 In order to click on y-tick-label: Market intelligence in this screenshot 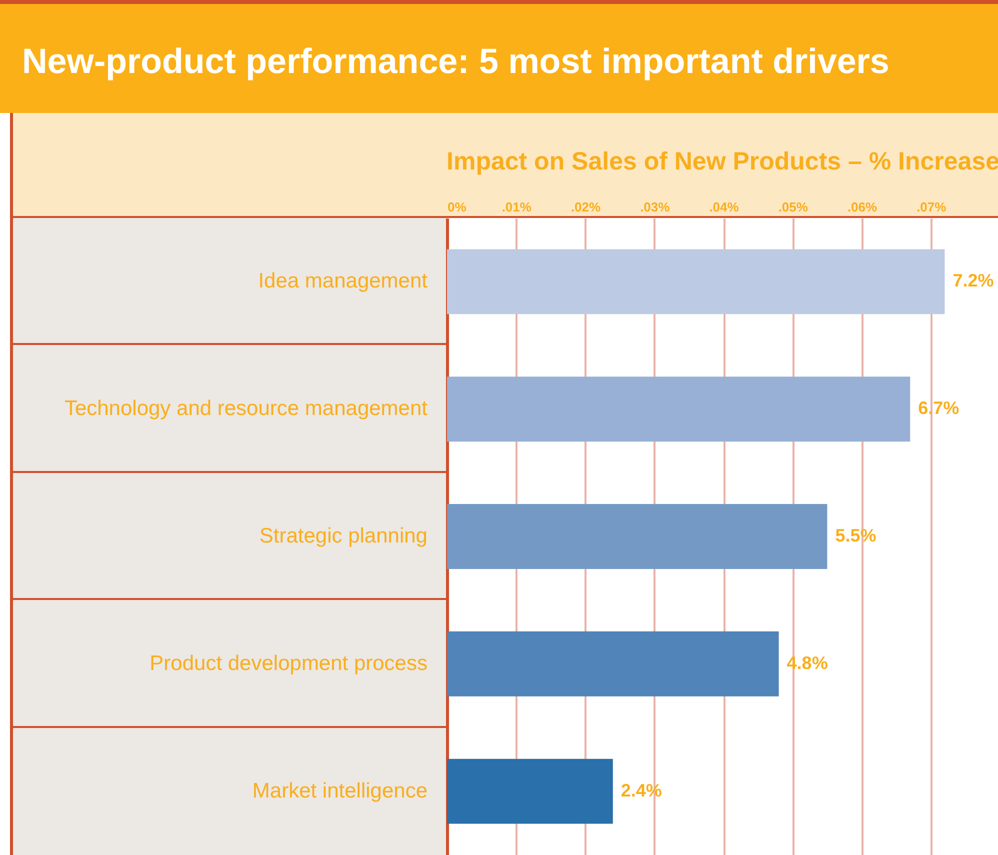, I will do `click(340, 790)`.